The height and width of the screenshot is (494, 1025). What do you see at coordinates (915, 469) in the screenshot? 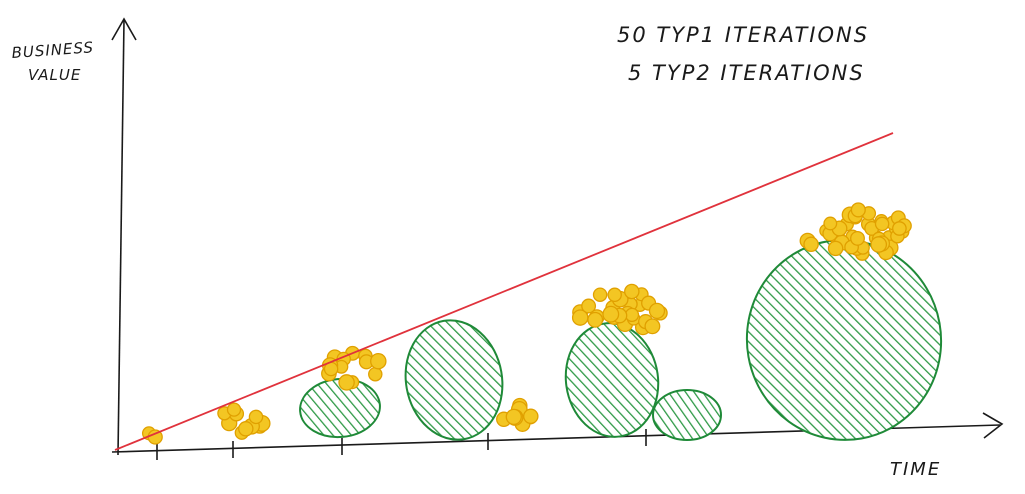
I see `x-axis-label: TIME` at bounding box center [915, 469].